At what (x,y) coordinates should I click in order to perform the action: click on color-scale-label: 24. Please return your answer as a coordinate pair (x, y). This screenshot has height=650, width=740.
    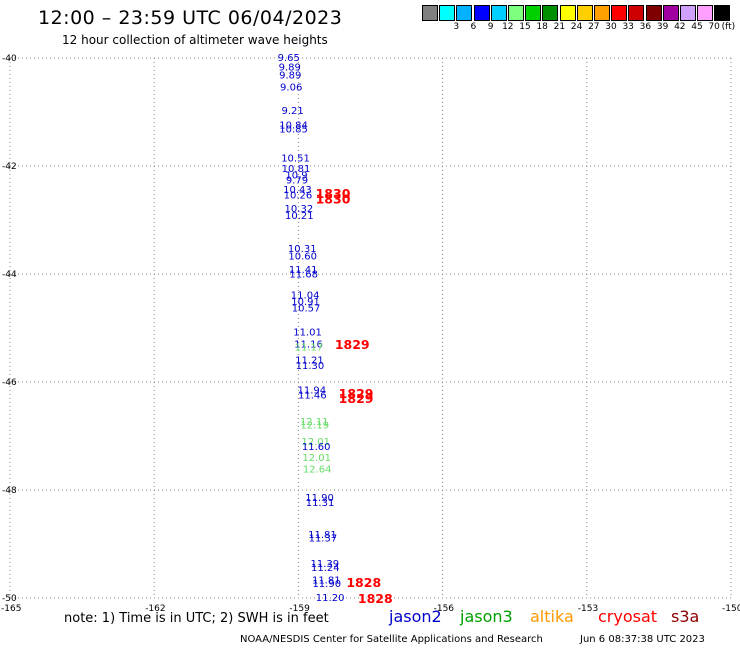
    Looking at the image, I should click on (576, 27).